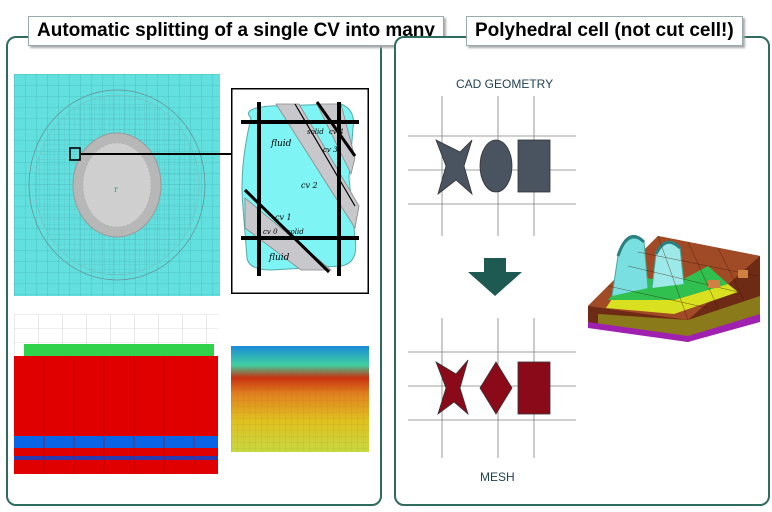 Image resolution: width=772 pixels, height=512 pixels. What do you see at coordinates (534, 166) in the screenshot?
I see `rectangle-shape` at bounding box center [534, 166].